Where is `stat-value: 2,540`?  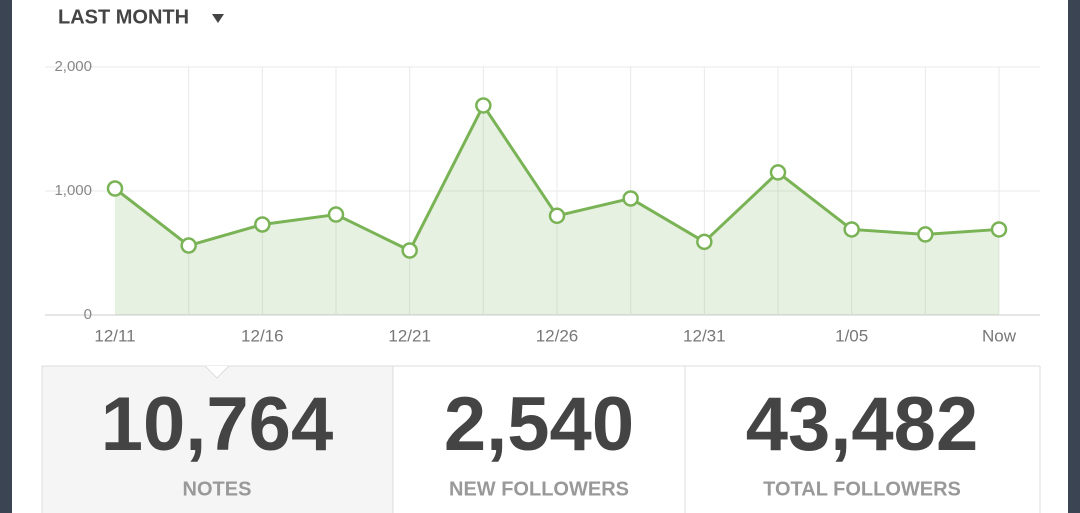 stat-value: 2,540 is located at coordinates (539, 424).